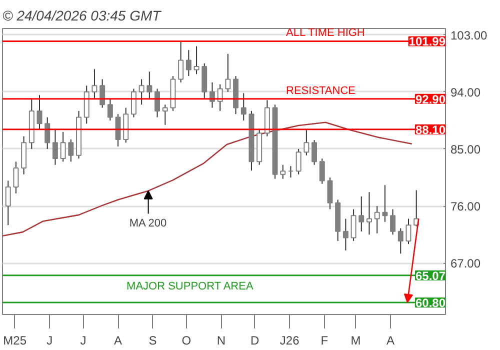  What do you see at coordinates (325, 33) in the screenshot?
I see `ref-line-label: ALL TIME HIGH` at bounding box center [325, 33].